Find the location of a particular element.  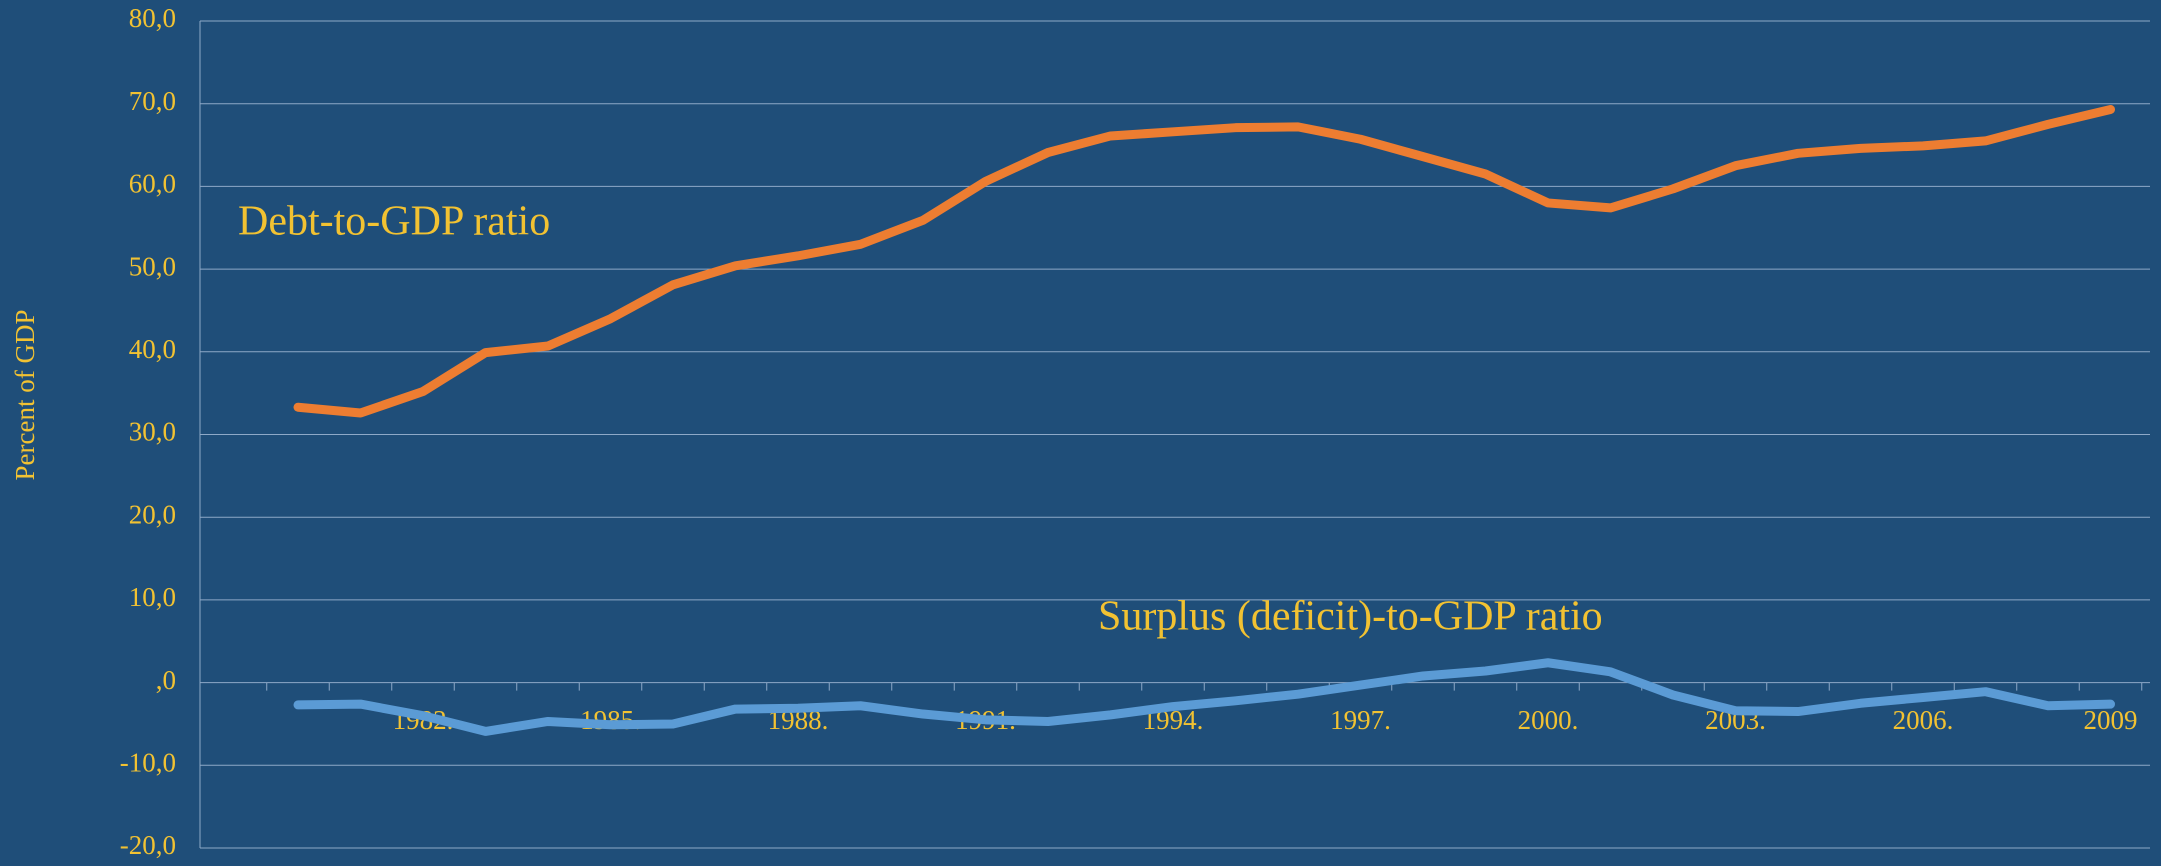

x-tick-label: 2000. is located at coordinates (1548, 720).